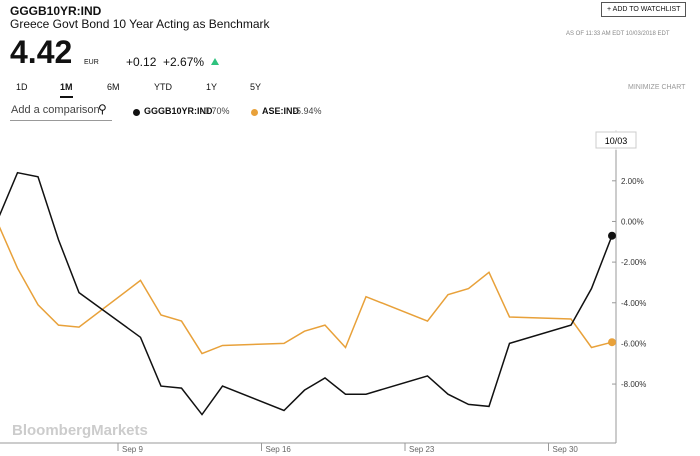 This screenshot has height=456, width=700. Describe the element at coordinates (632, 181) in the screenshot. I see `y-tick-label: 2.00%` at that location.